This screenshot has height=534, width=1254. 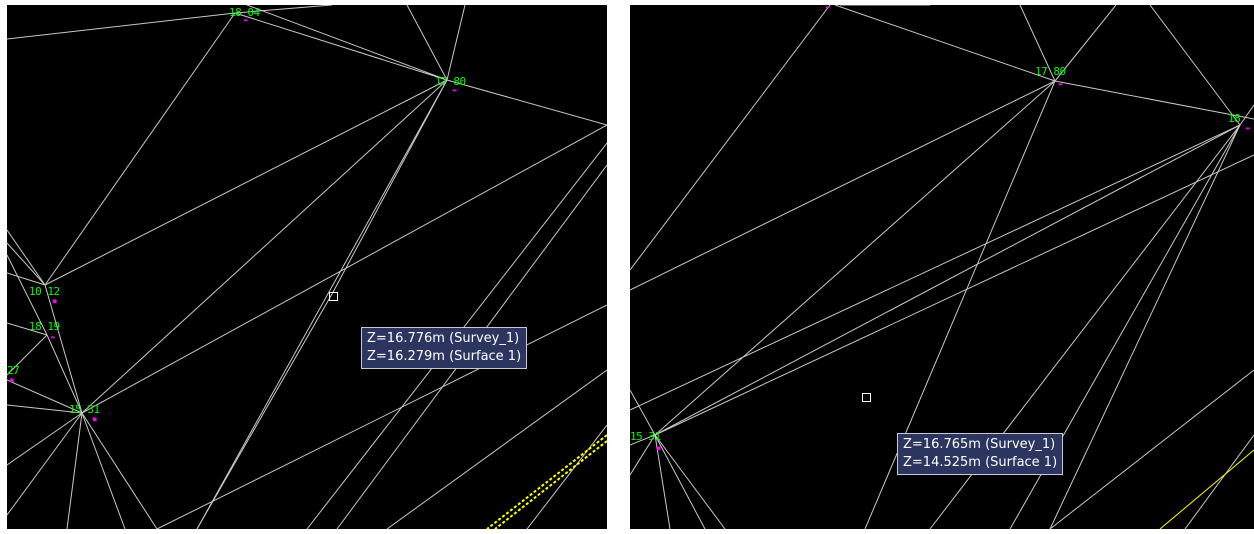 What do you see at coordinates (980, 462) in the screenshot?
I see `tooltip-surface-elevation: Z=14.525m (Surface 1)` at bounding box center [980, 462].